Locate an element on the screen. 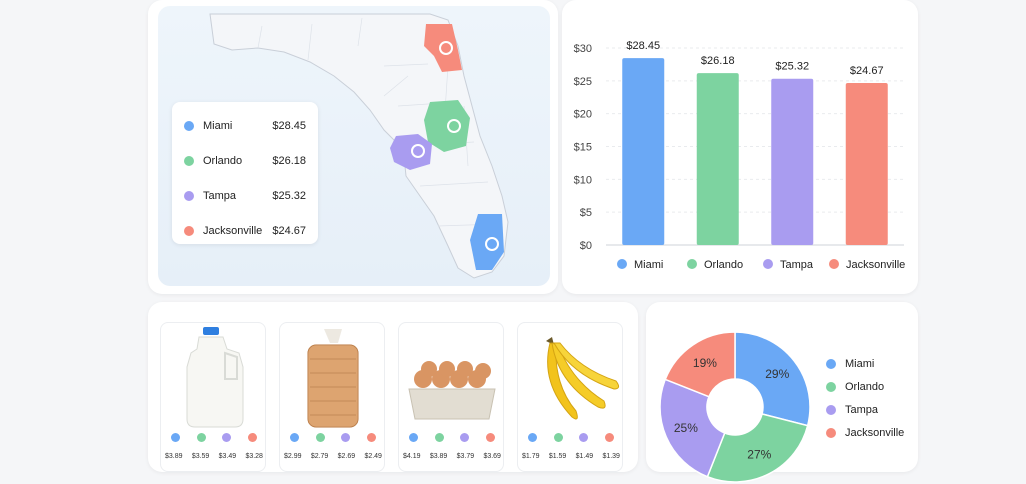 This screenshot has width=1026, height=484. pie-legend-orlando: Orlando is located at coordinates (865, 386).